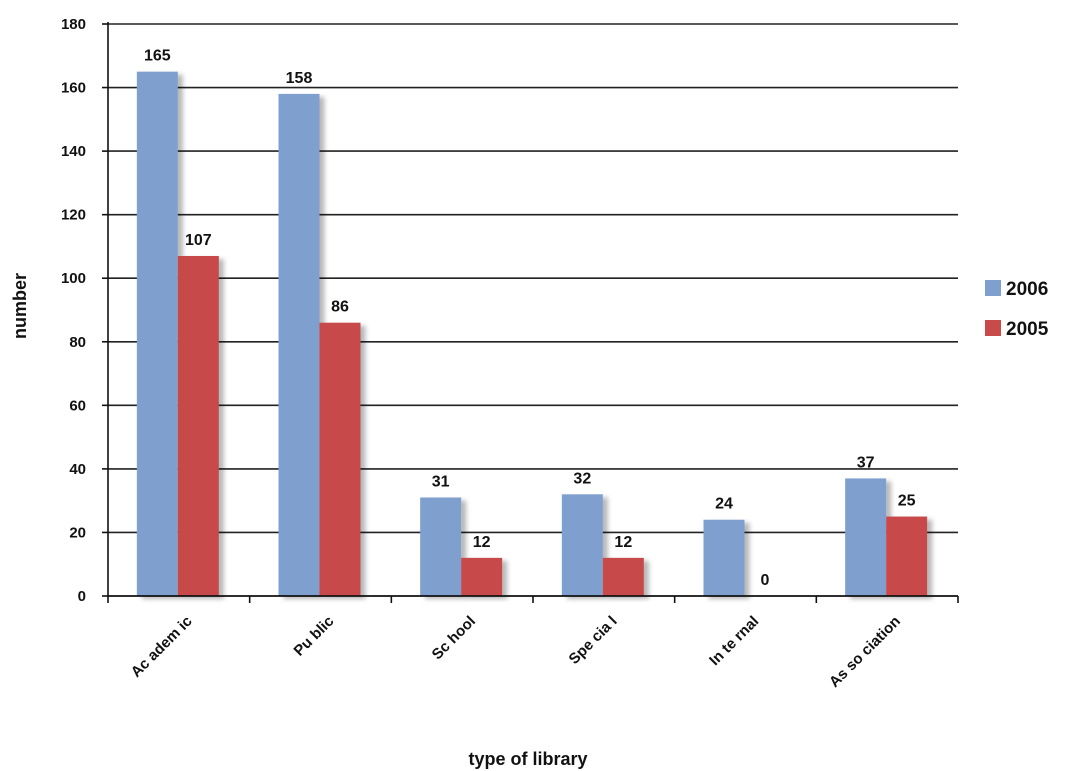 The height and width of the screenshot is (771, 1077). I want to click on x-tick-label-association: As so ciation, so click(865, 652).